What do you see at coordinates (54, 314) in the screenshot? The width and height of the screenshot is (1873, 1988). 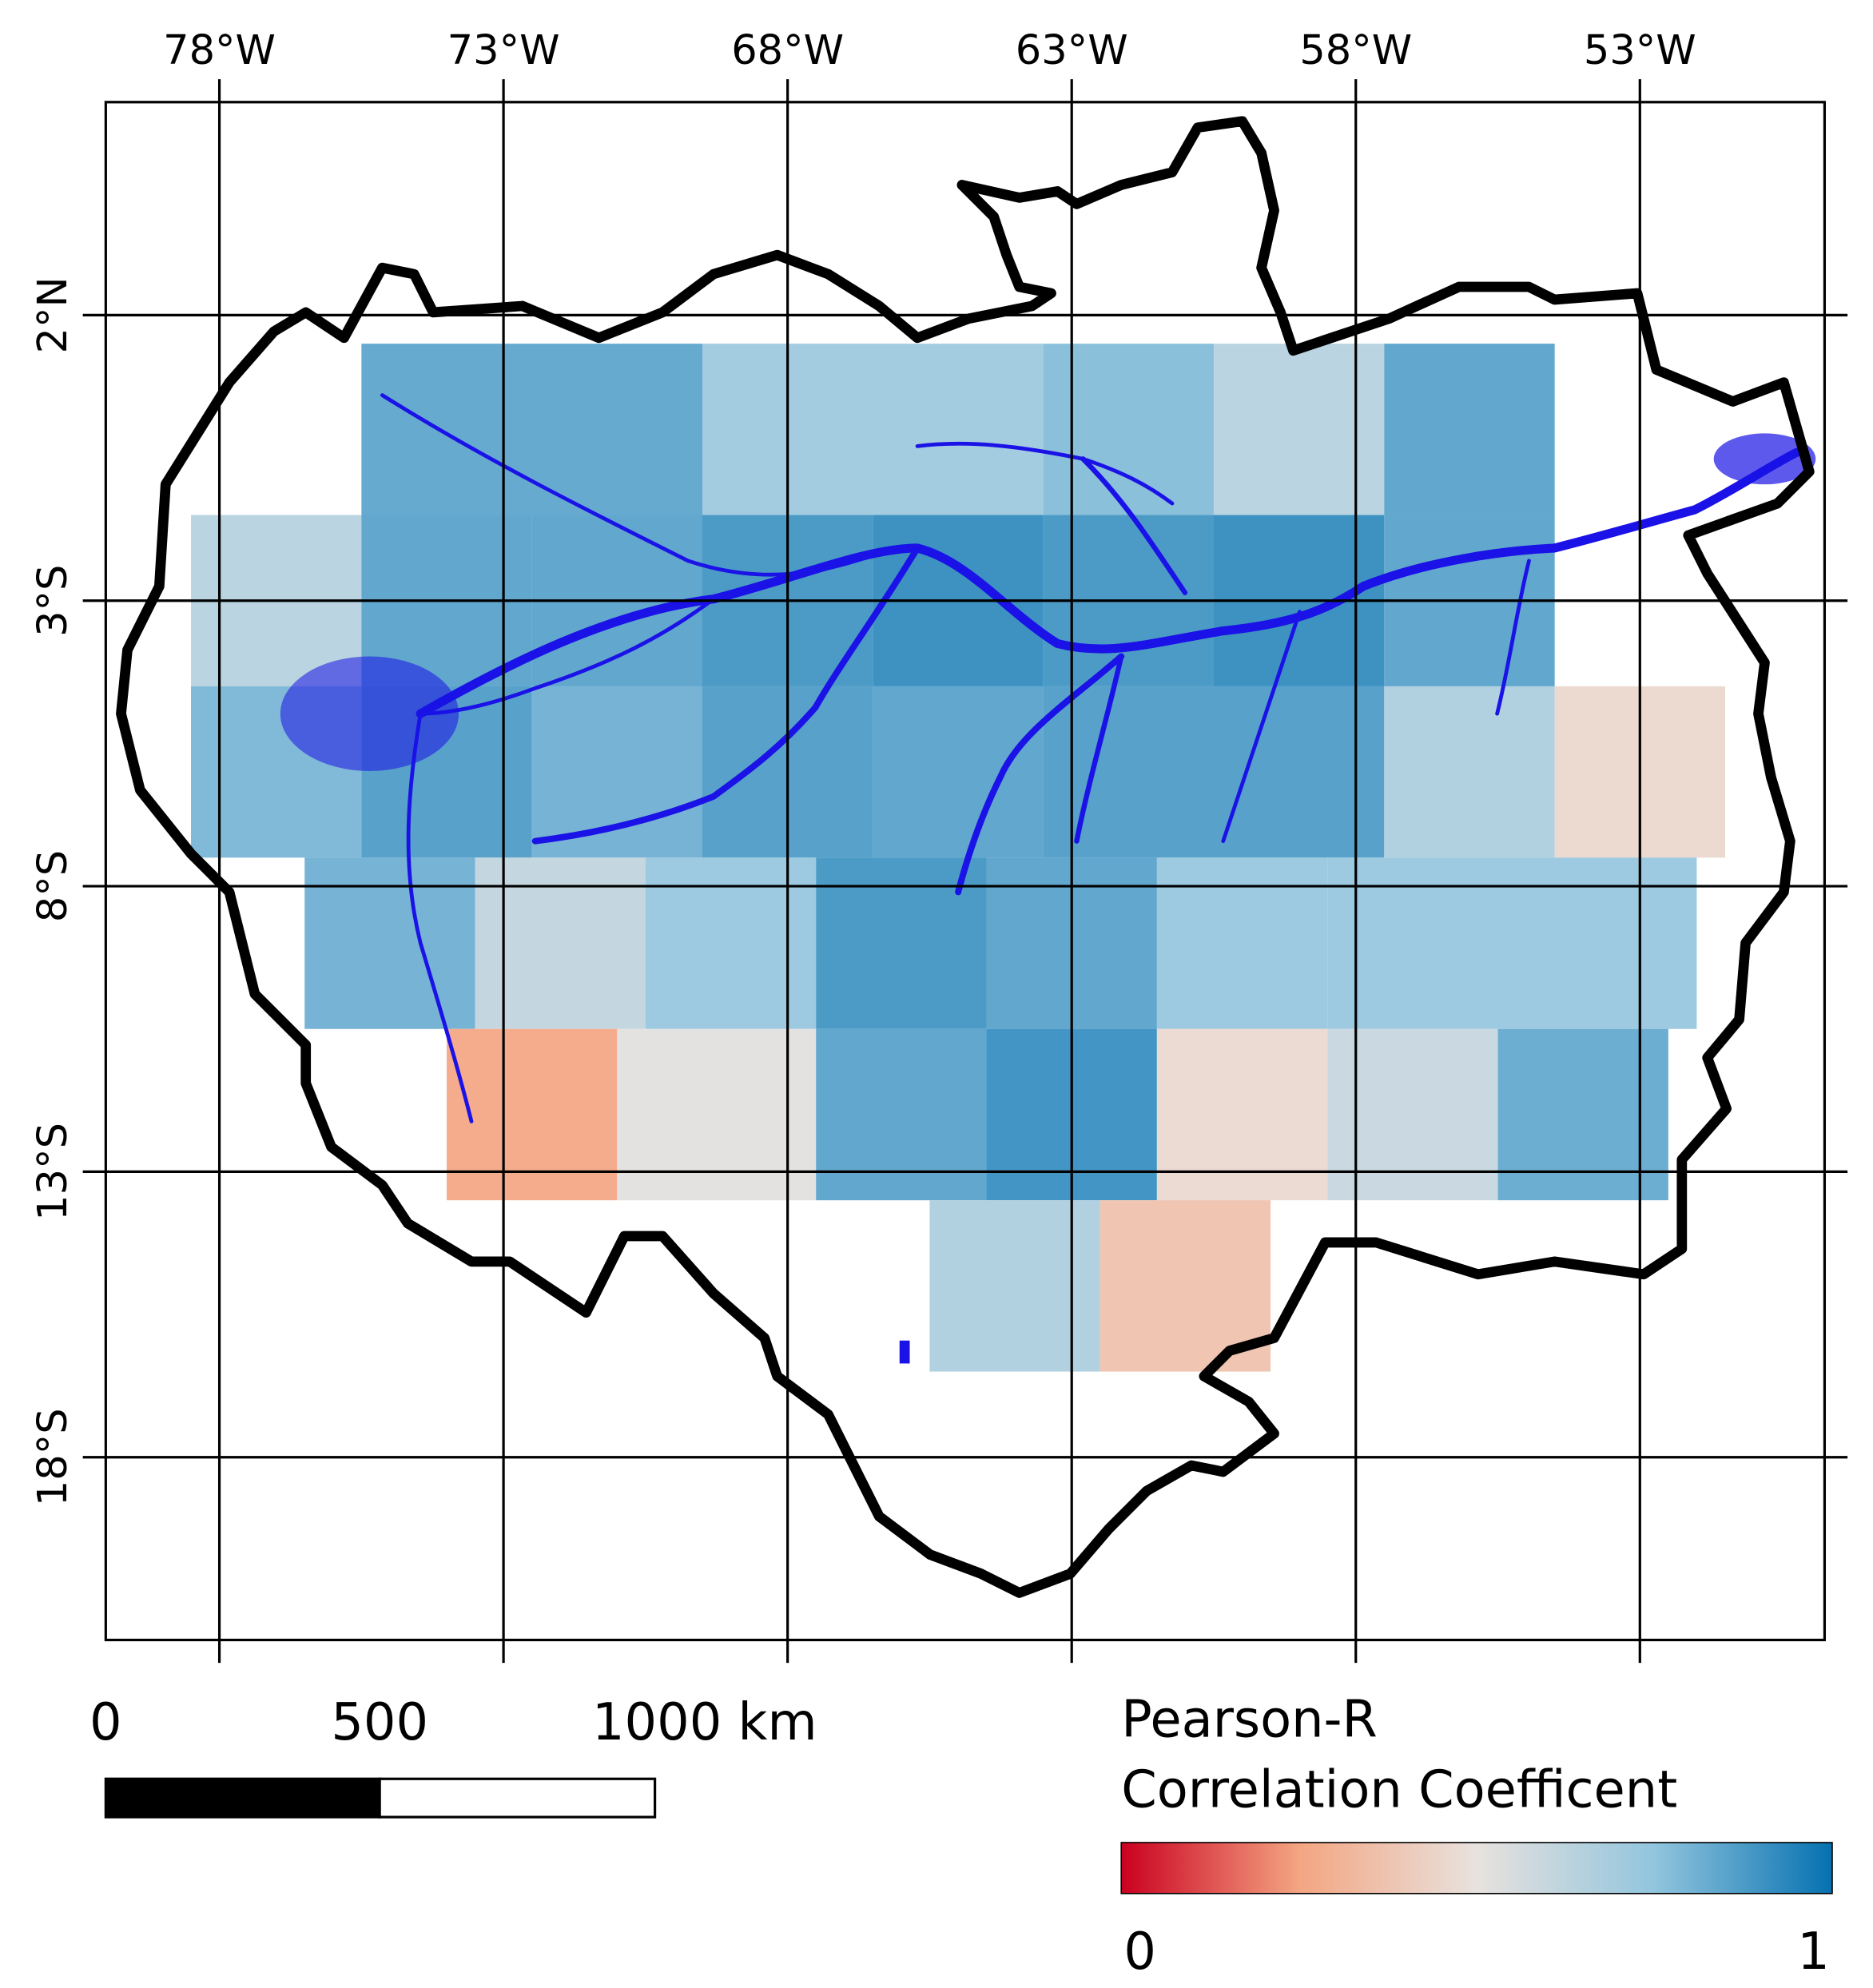 I see `lat-tick-label: 2°N` at bounding box center [54, 314].